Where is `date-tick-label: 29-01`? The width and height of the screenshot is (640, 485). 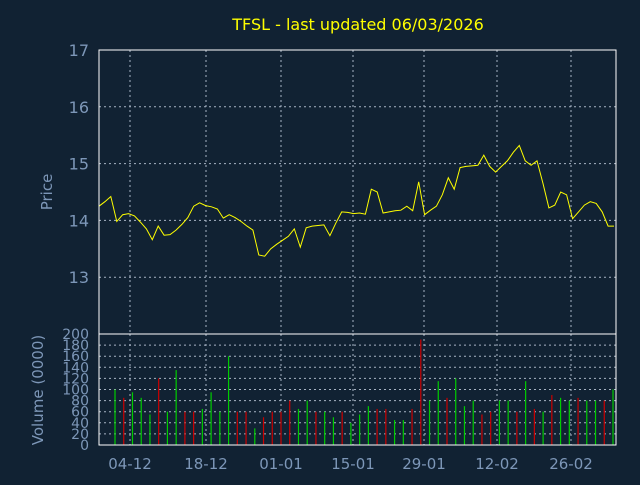 date-tick-label: 29-01 is located at coordinates (424, 464).